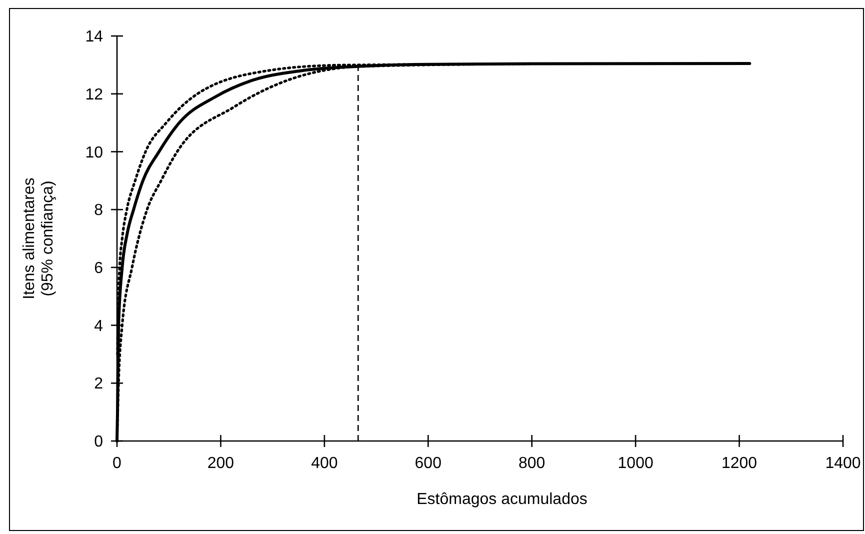  What do you see at coordinates (99, 384) in the screenshot?
I see `y-tick-label: 2` at bounding box center [99, 384].